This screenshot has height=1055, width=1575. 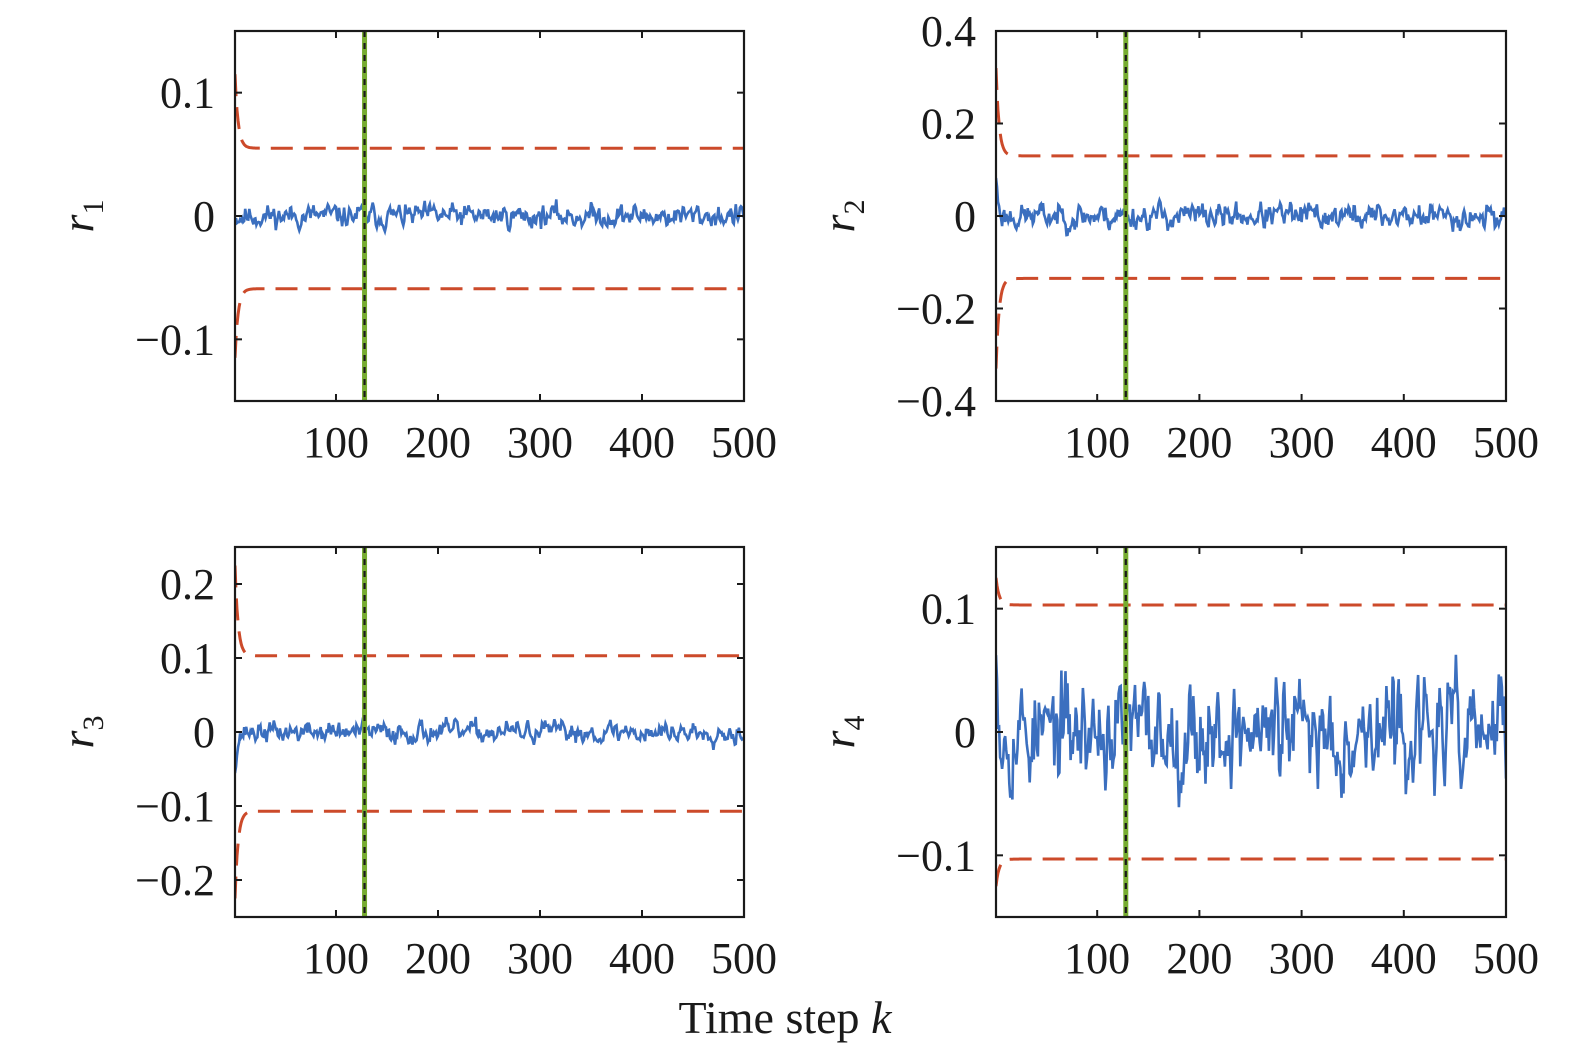 I want to click on y-axis-label-sub: 3, so click(x=93, y=723).